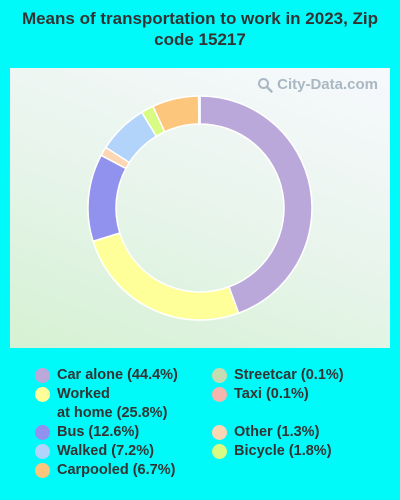 Image resolution: width=400 pixels, height=500 pixels. I want to click on legend-item-bicycle: Bicycle (1.8%), so click(272, 451).